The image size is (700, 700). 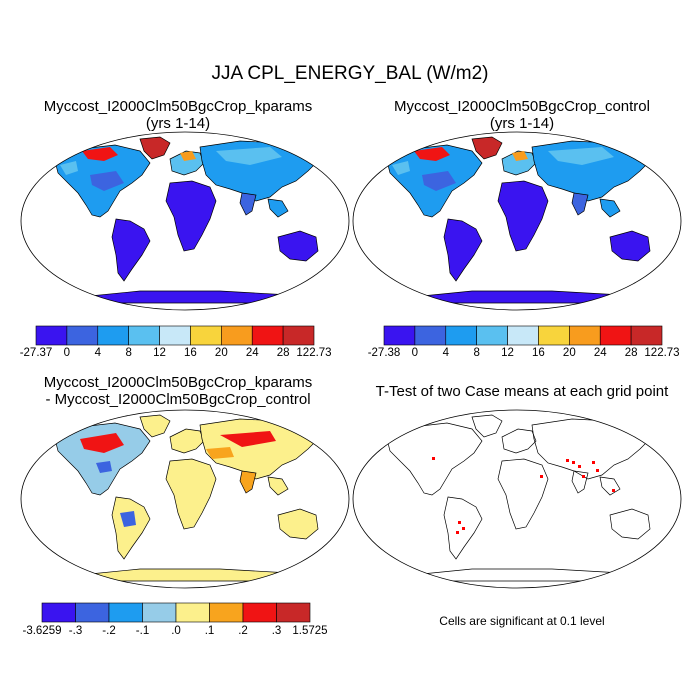 I want to click on colorbar-tick-label: 20, so click(x=221, y=353).